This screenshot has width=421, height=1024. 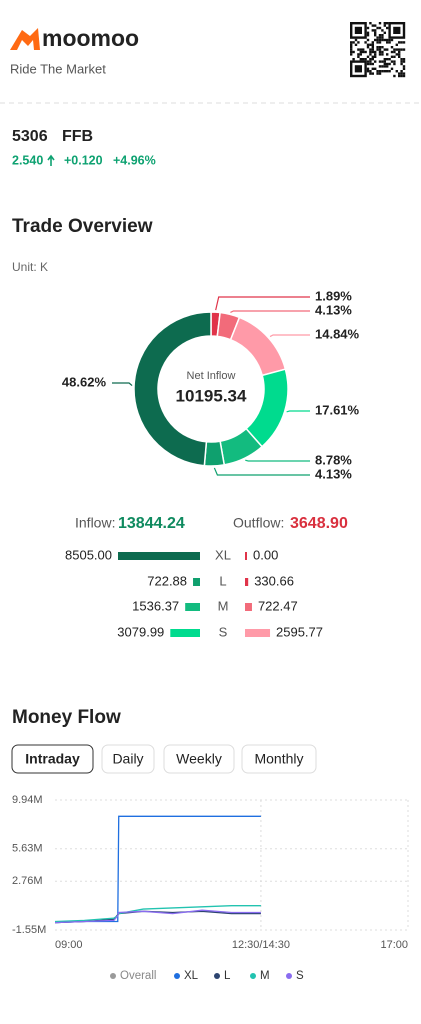 I want to click on tab: Intraday, so click(x=52, y=759).